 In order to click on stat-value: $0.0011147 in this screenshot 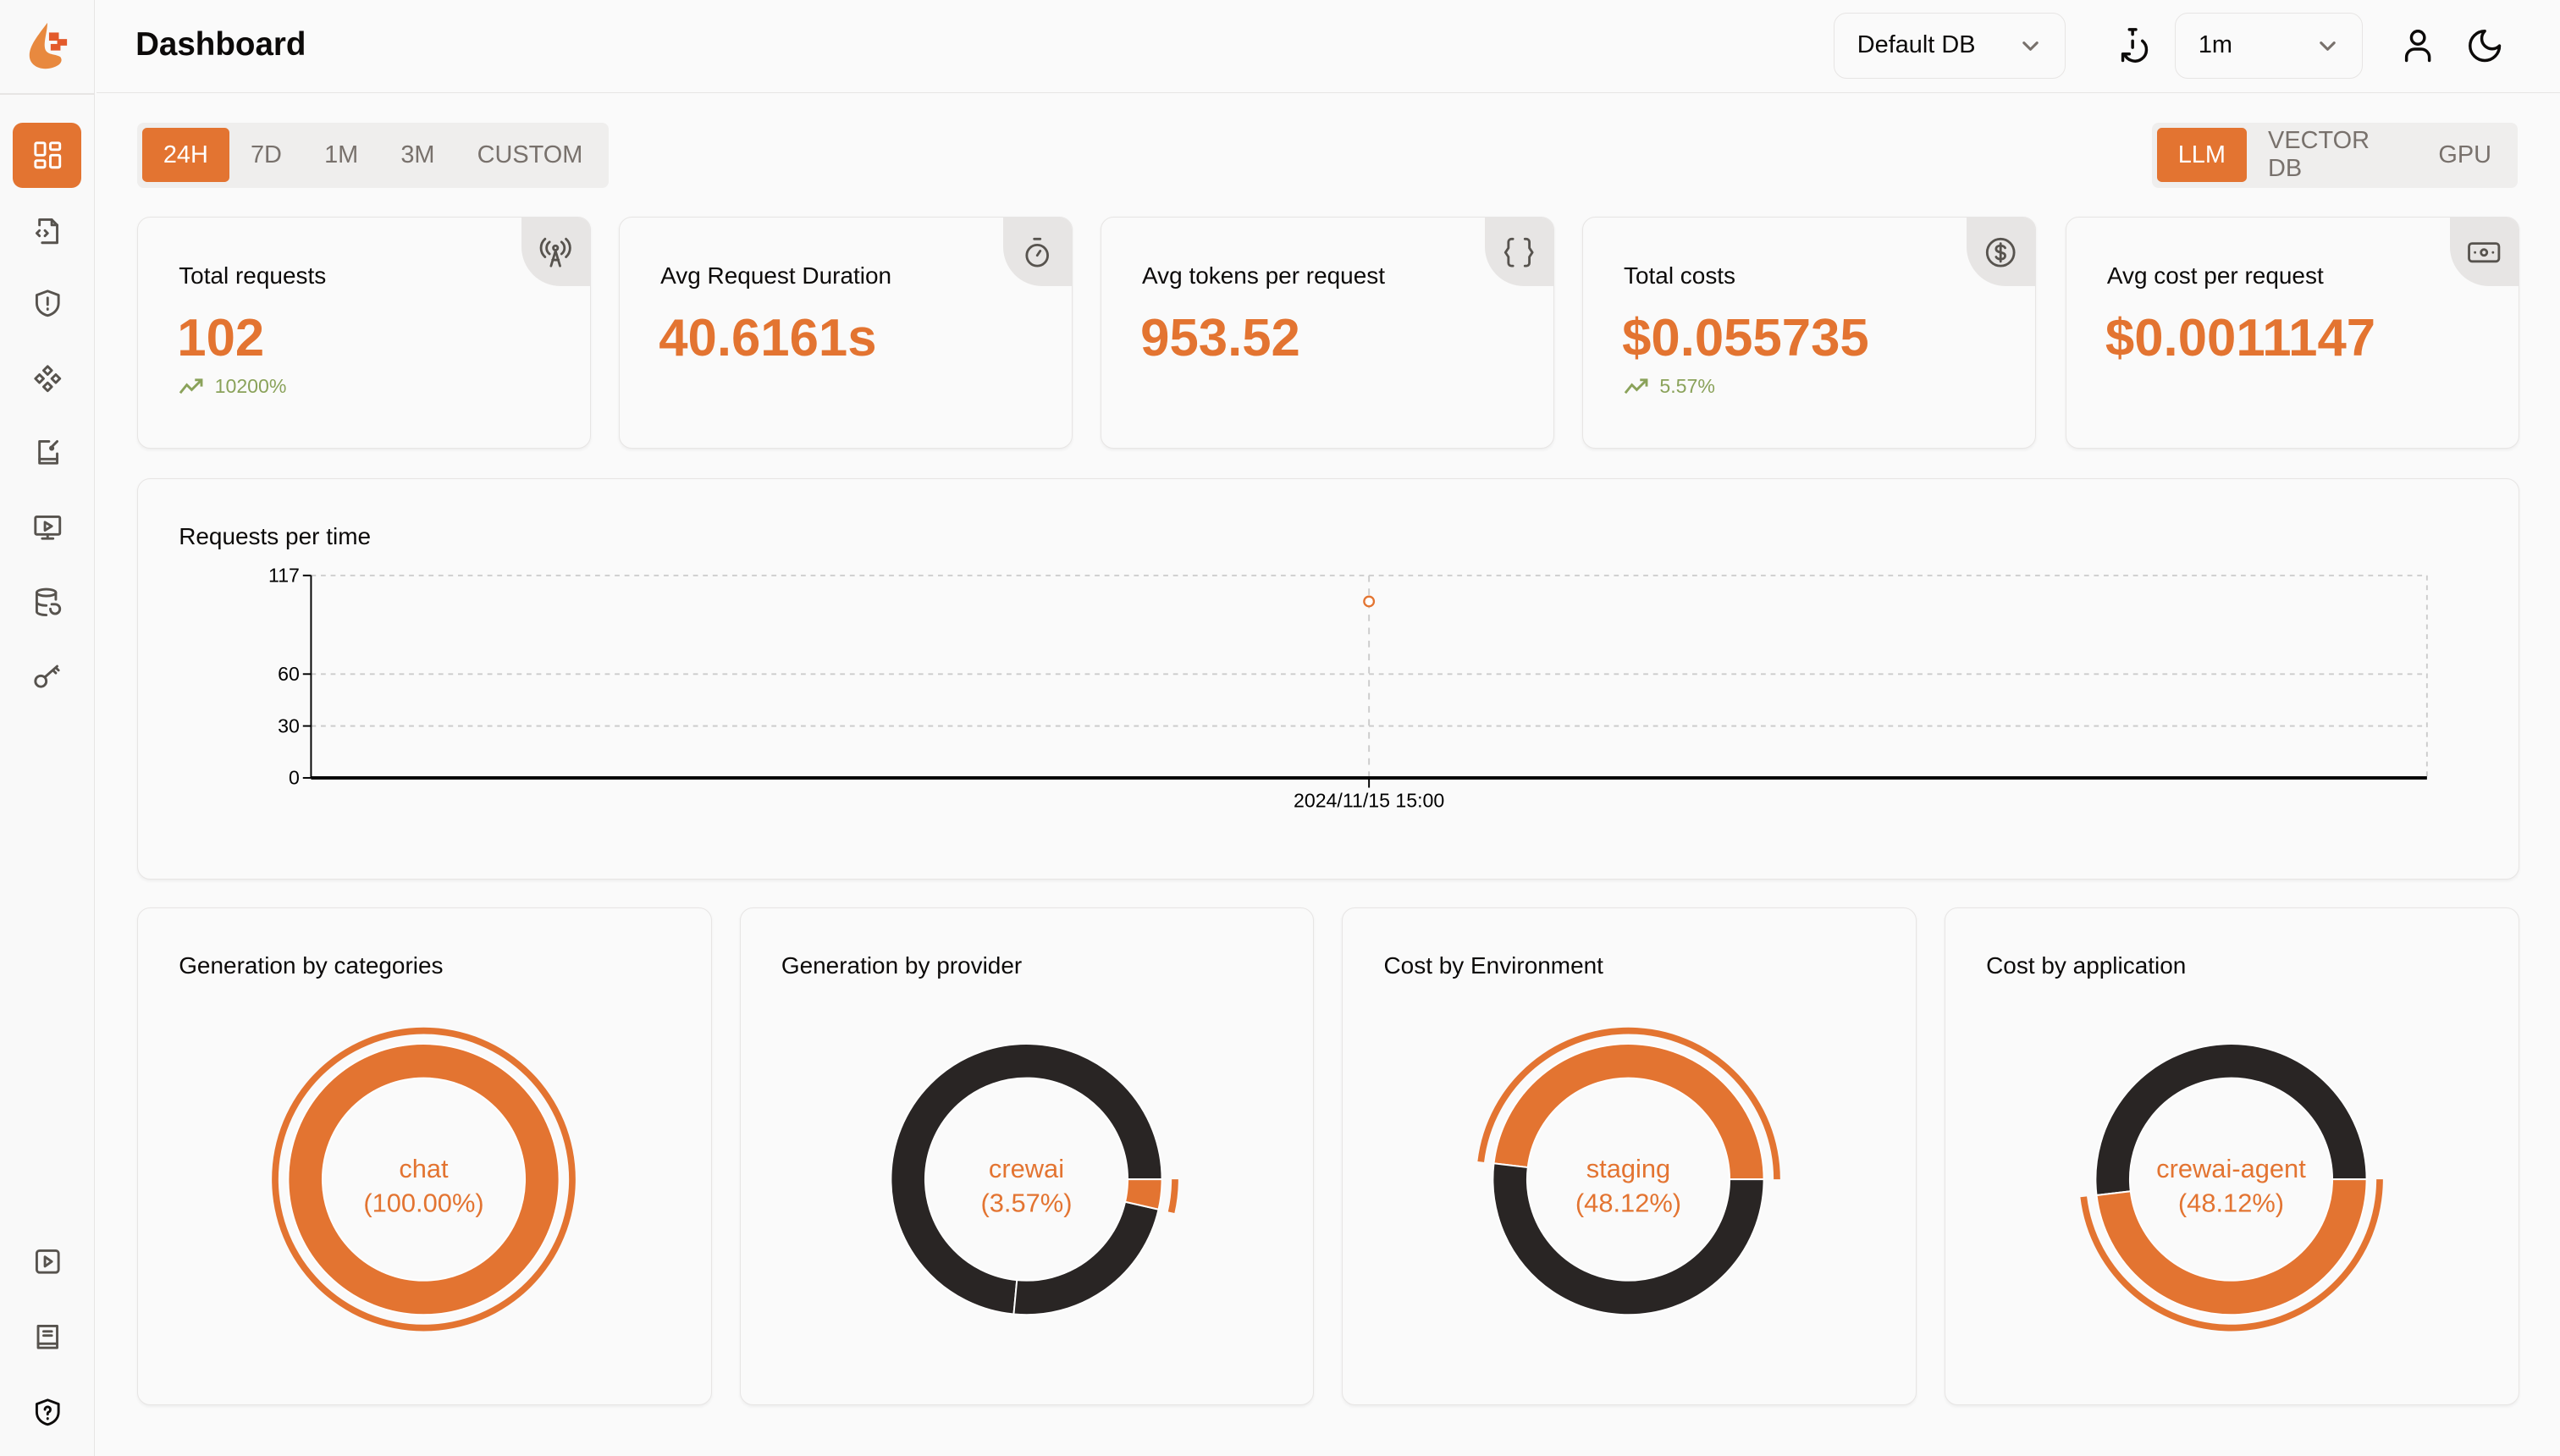, I will do `click(2240, 337)`.